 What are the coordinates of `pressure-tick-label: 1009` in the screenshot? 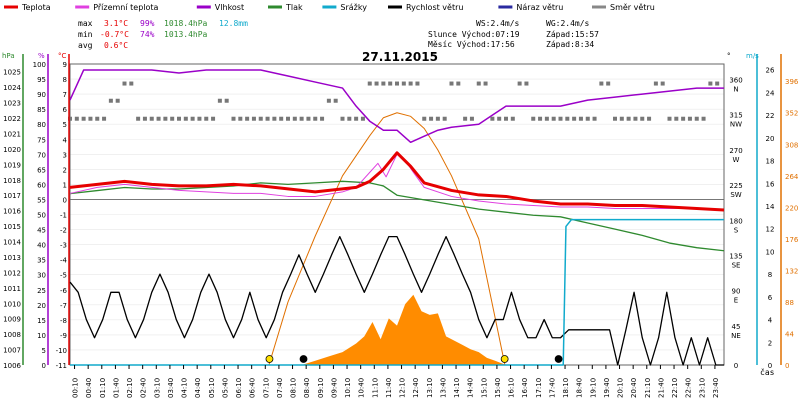 It's located at (12, 320).